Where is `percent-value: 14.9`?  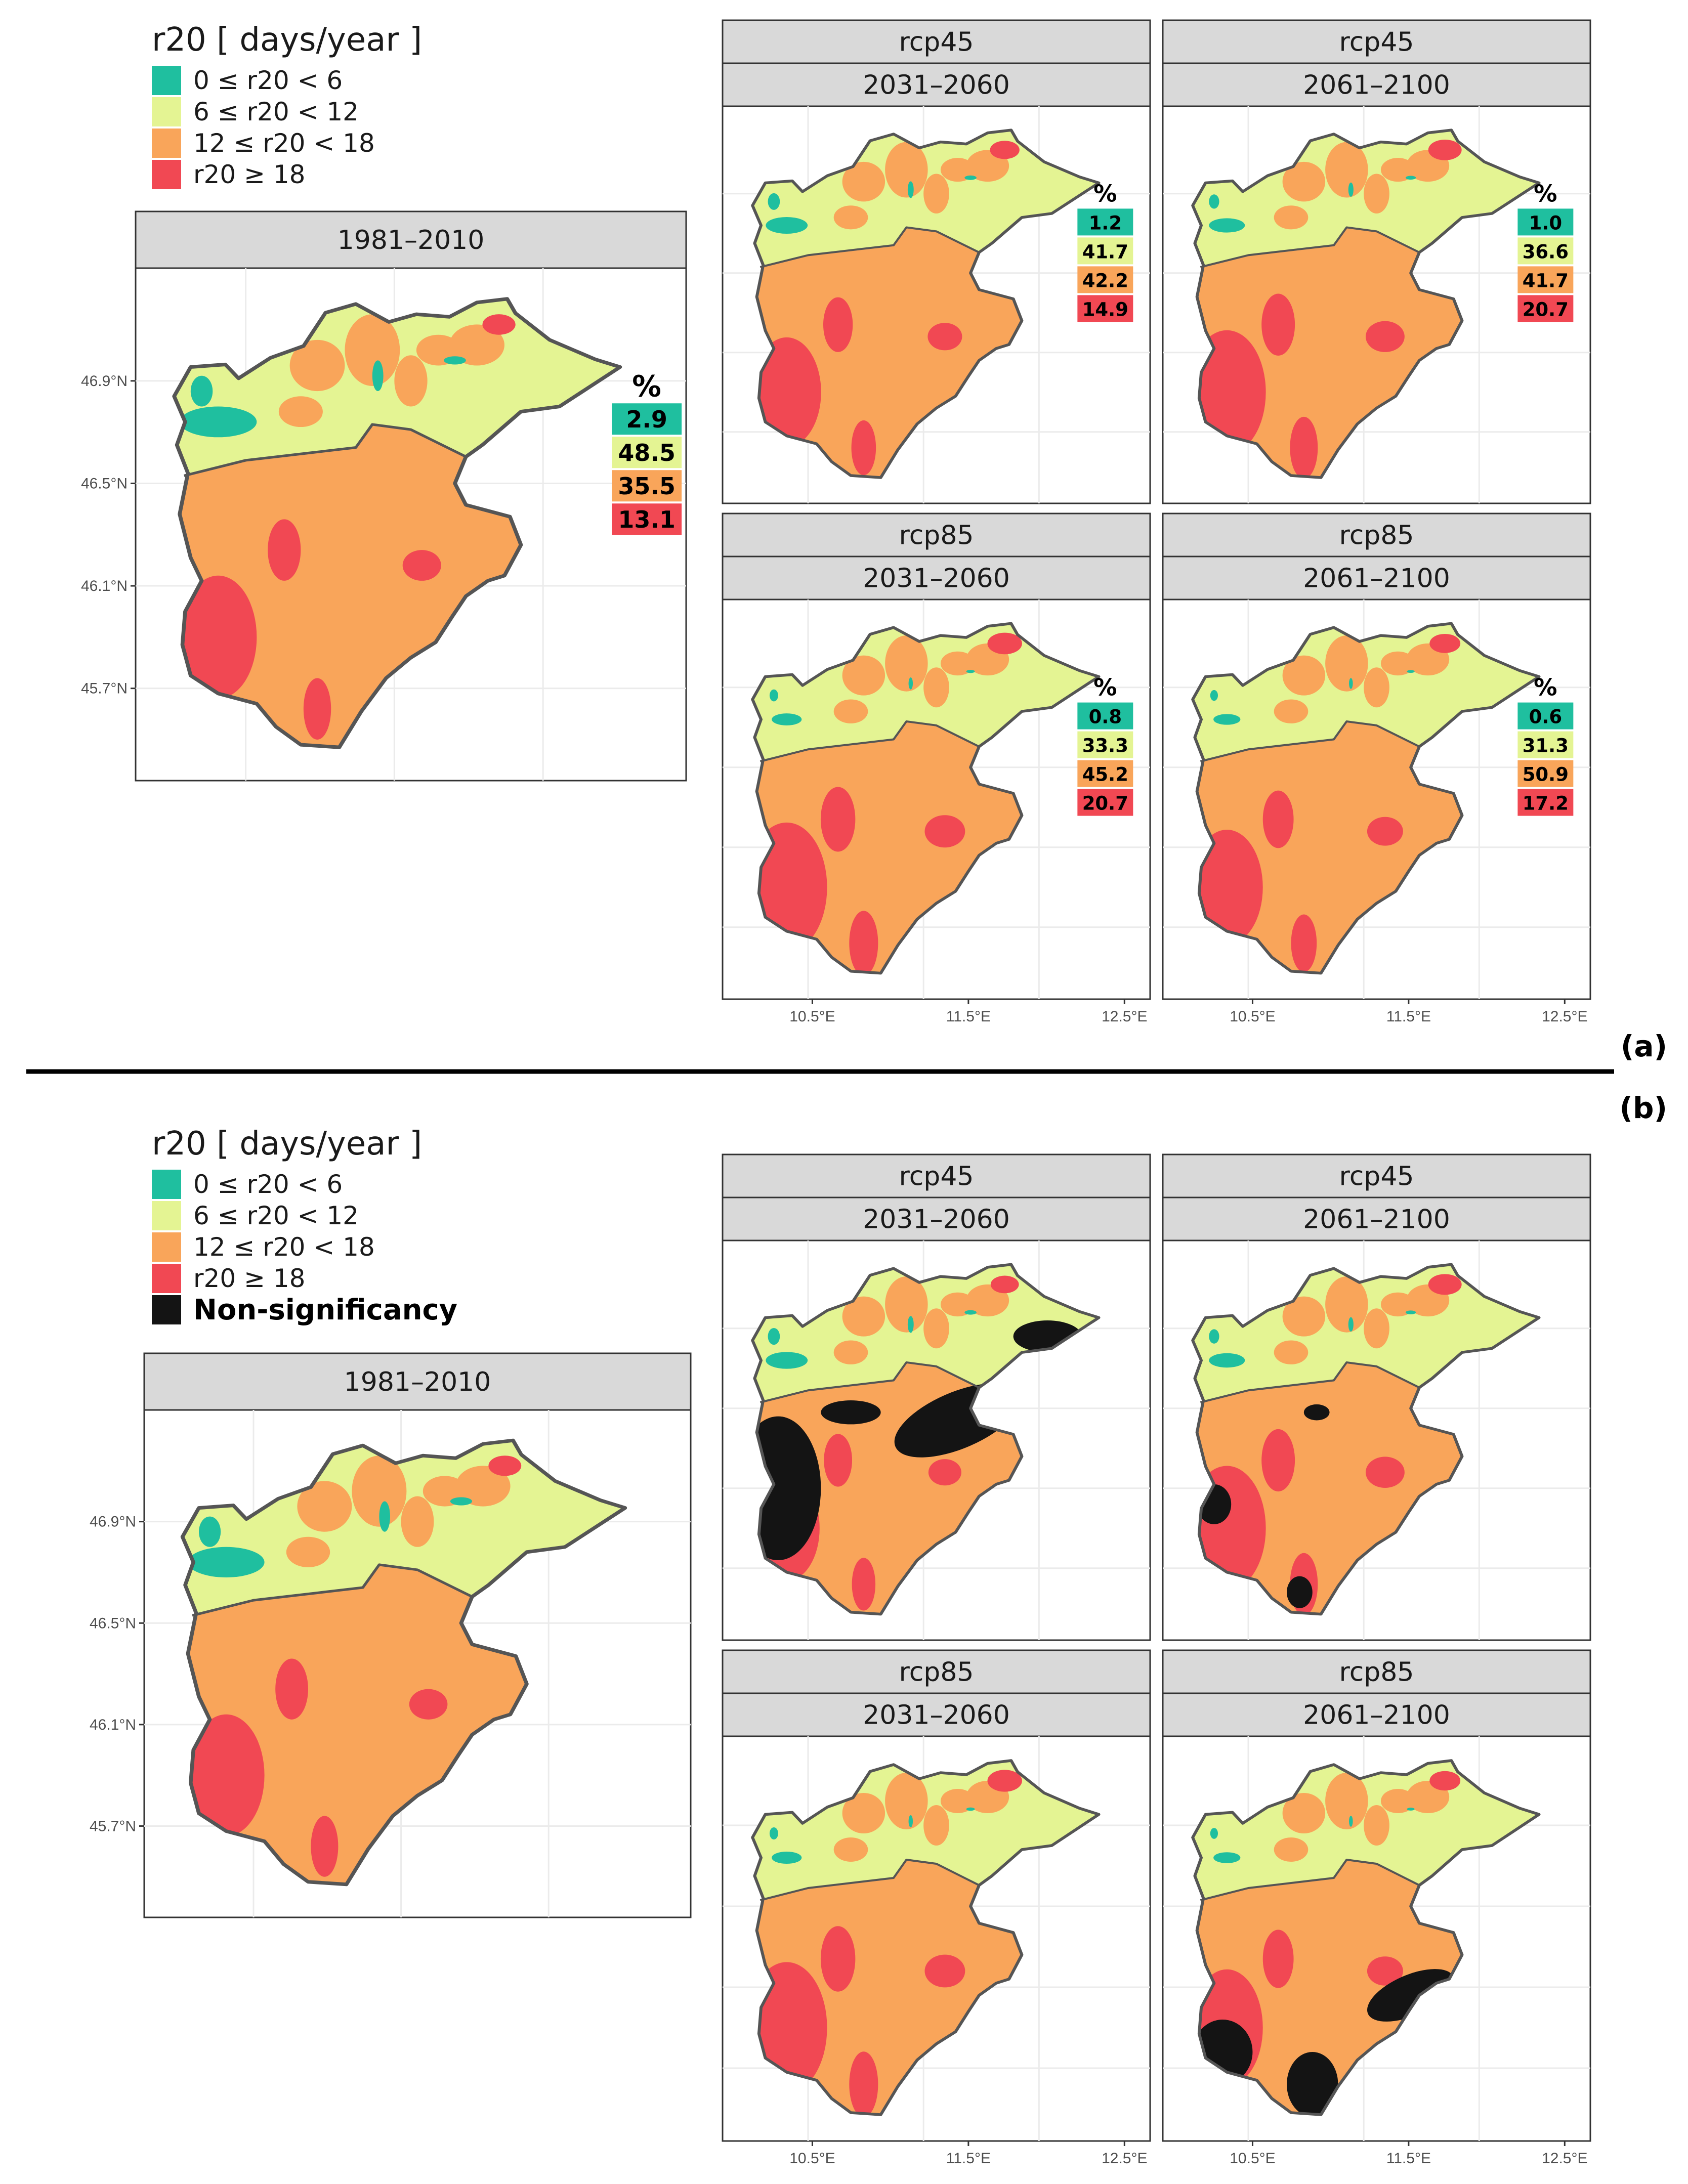 percent-value: 14.9 is located at coordinates (1105, 309).